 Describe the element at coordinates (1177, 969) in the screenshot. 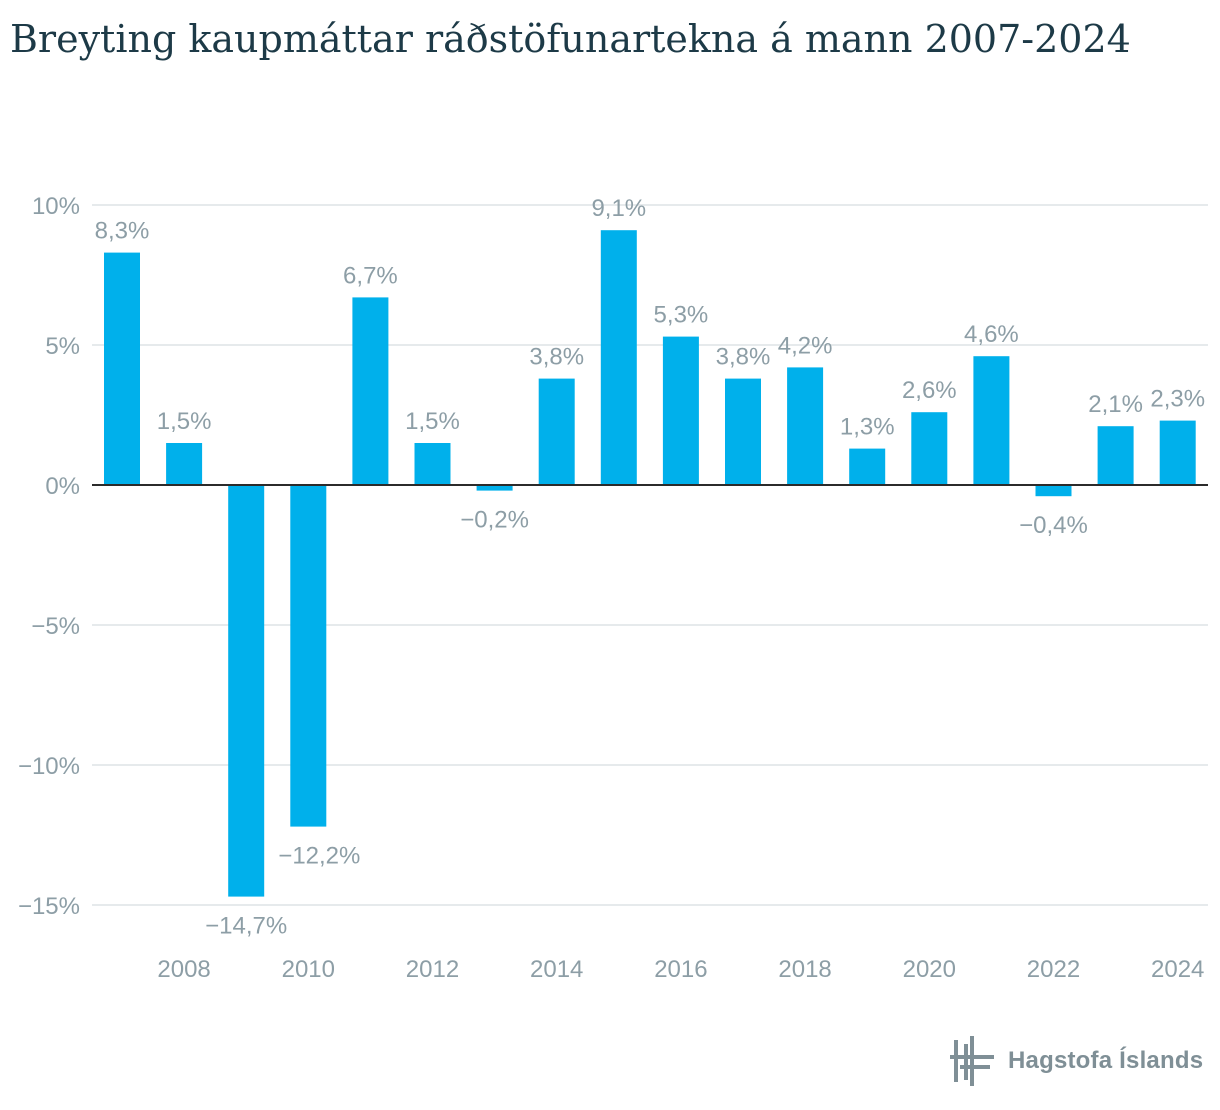

I see `x-tick-label: 2024` at that location.